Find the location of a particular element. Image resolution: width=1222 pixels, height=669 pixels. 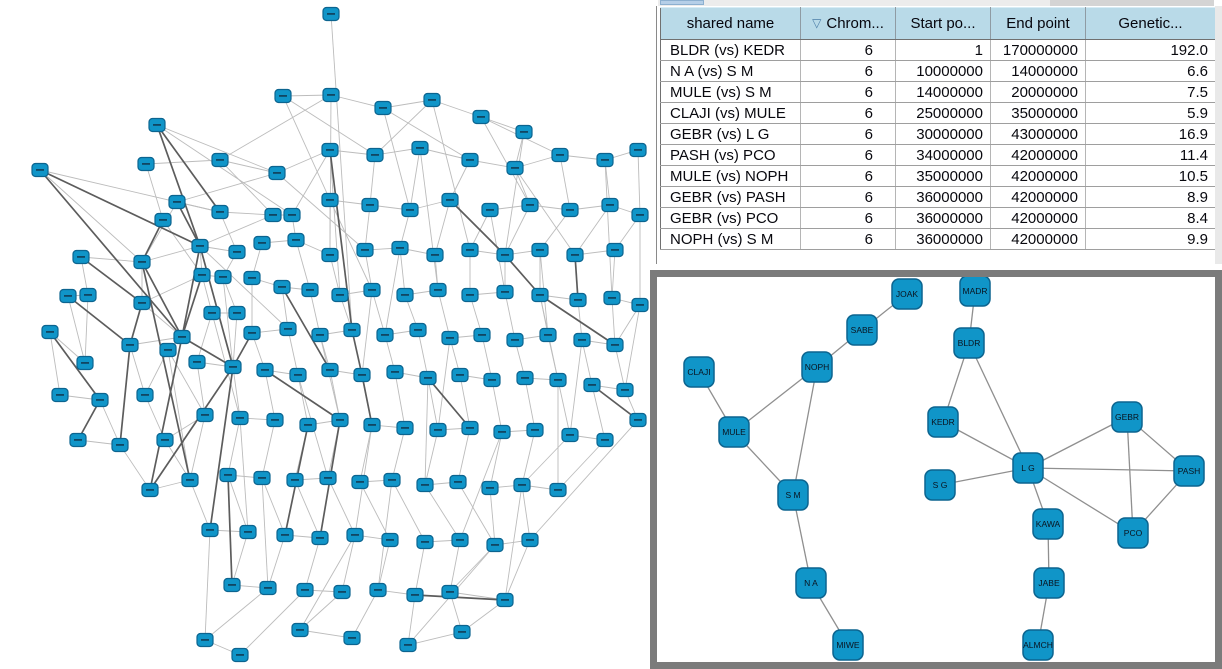

table-cell: 8.9 is located at coordinates (1150, 197).